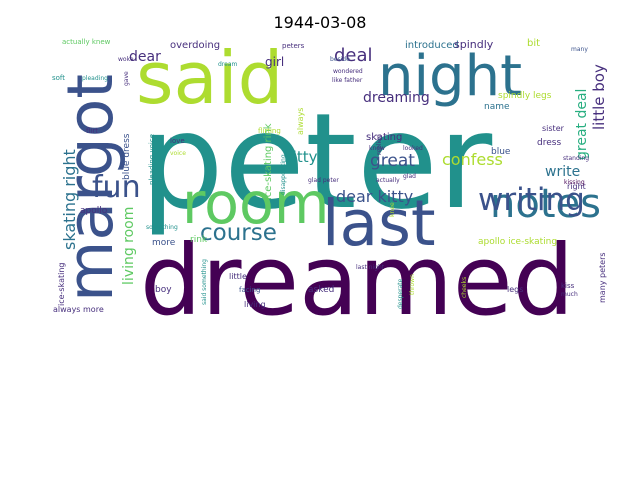  I want to click on word-right: right, so click(576, 186).